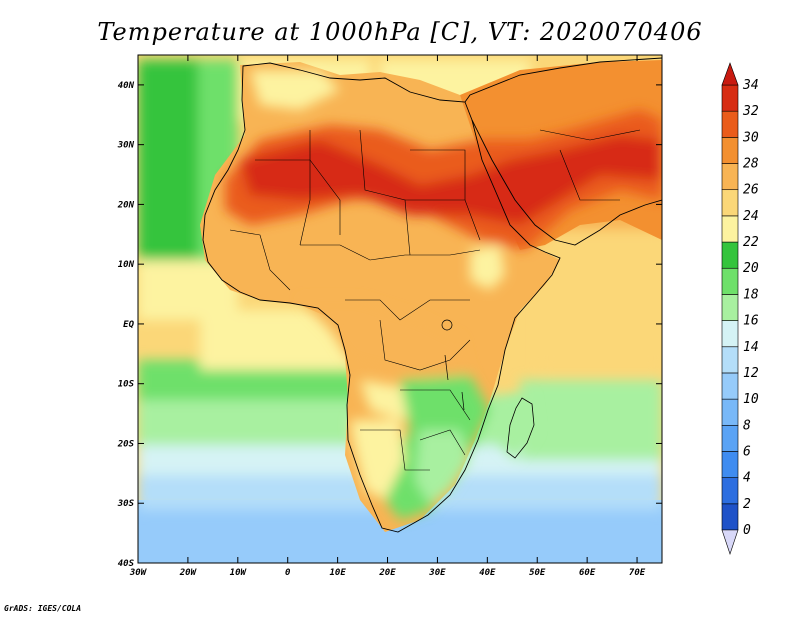  I want to click on colorbar-label: 12, so click(751, 373).